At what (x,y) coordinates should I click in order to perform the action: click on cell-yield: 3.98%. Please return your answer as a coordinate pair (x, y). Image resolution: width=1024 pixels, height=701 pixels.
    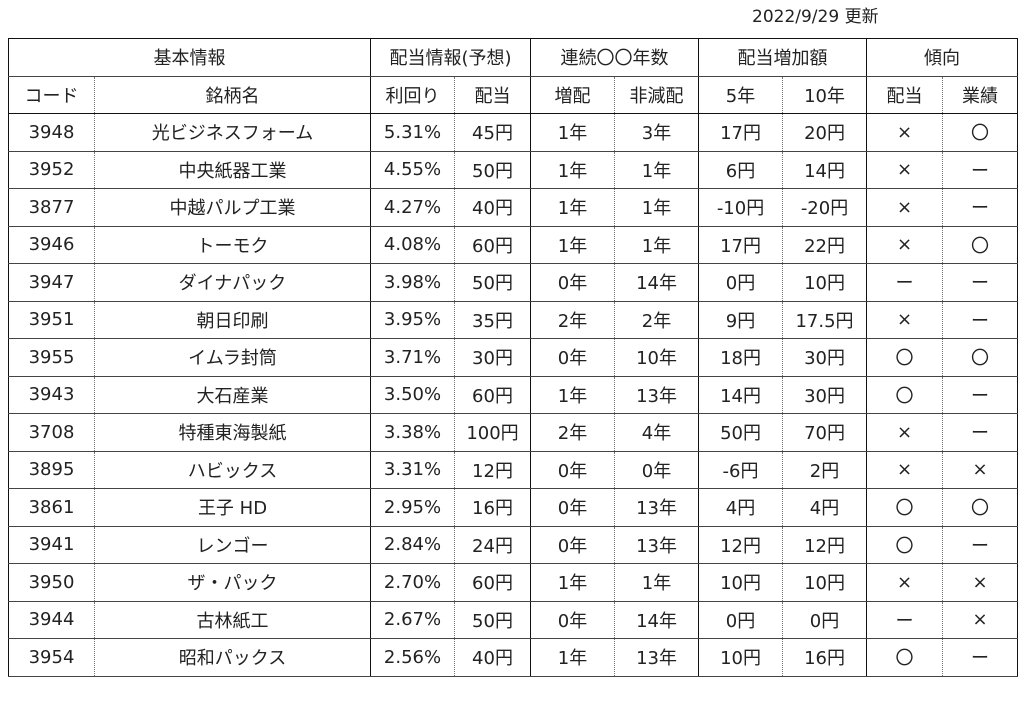
    Looking at the image, I should click on (412, 282).